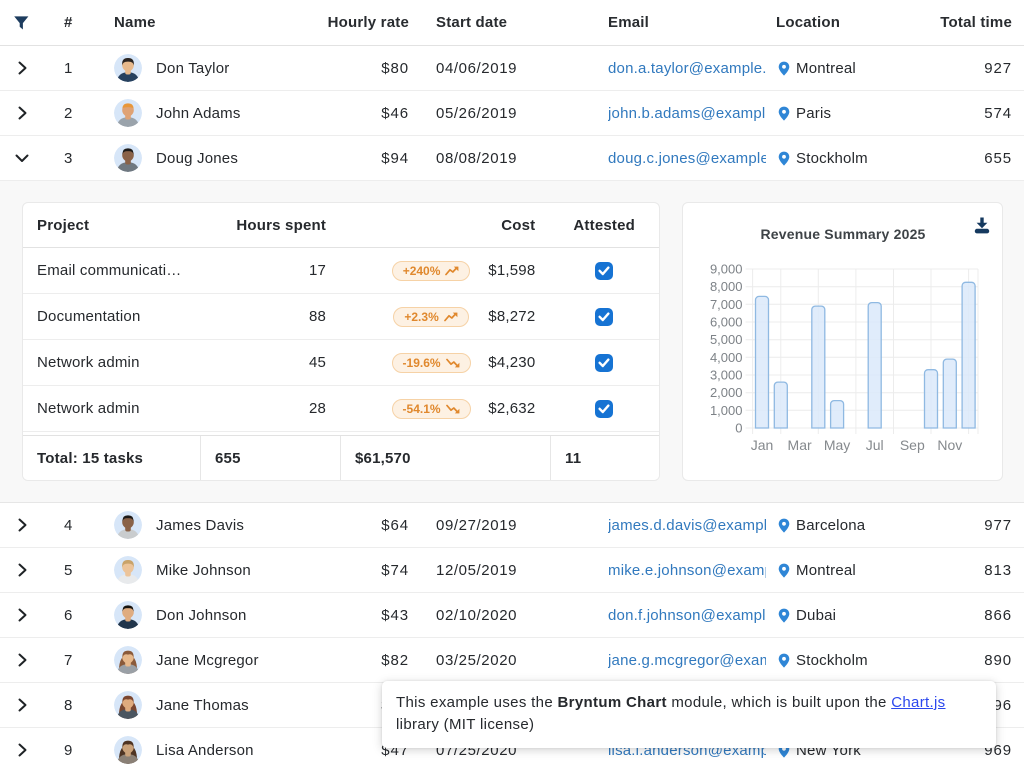 This screenshot has height=768, width=1024. What do you see at coordinates (912, 445) in the screenshot?
I see `svg-text: Sep` at bounding box center [912, 445].